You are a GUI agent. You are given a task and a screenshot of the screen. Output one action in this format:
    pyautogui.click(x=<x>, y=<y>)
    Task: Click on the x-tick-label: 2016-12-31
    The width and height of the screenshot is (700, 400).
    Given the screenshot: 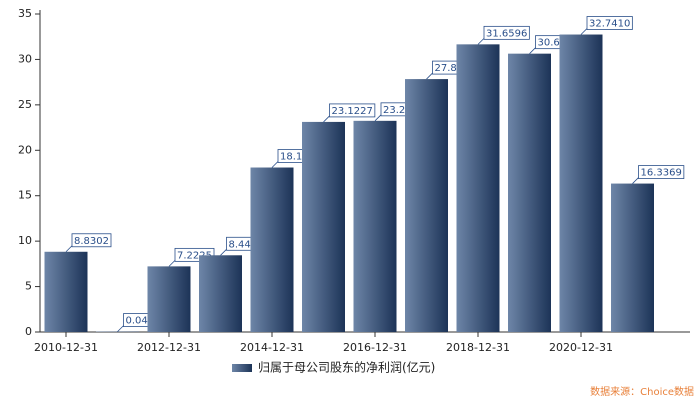 What is the action you would take?
    pyautogui.click(x=375, y=347)
    